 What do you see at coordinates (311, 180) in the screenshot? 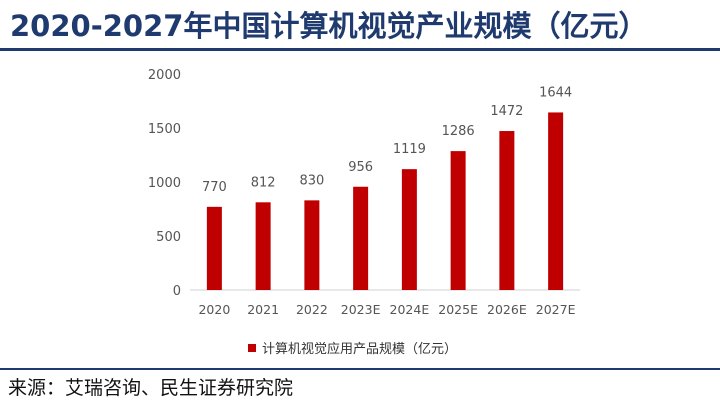
I see `data-label: 830` at bounding box center [311, 180].